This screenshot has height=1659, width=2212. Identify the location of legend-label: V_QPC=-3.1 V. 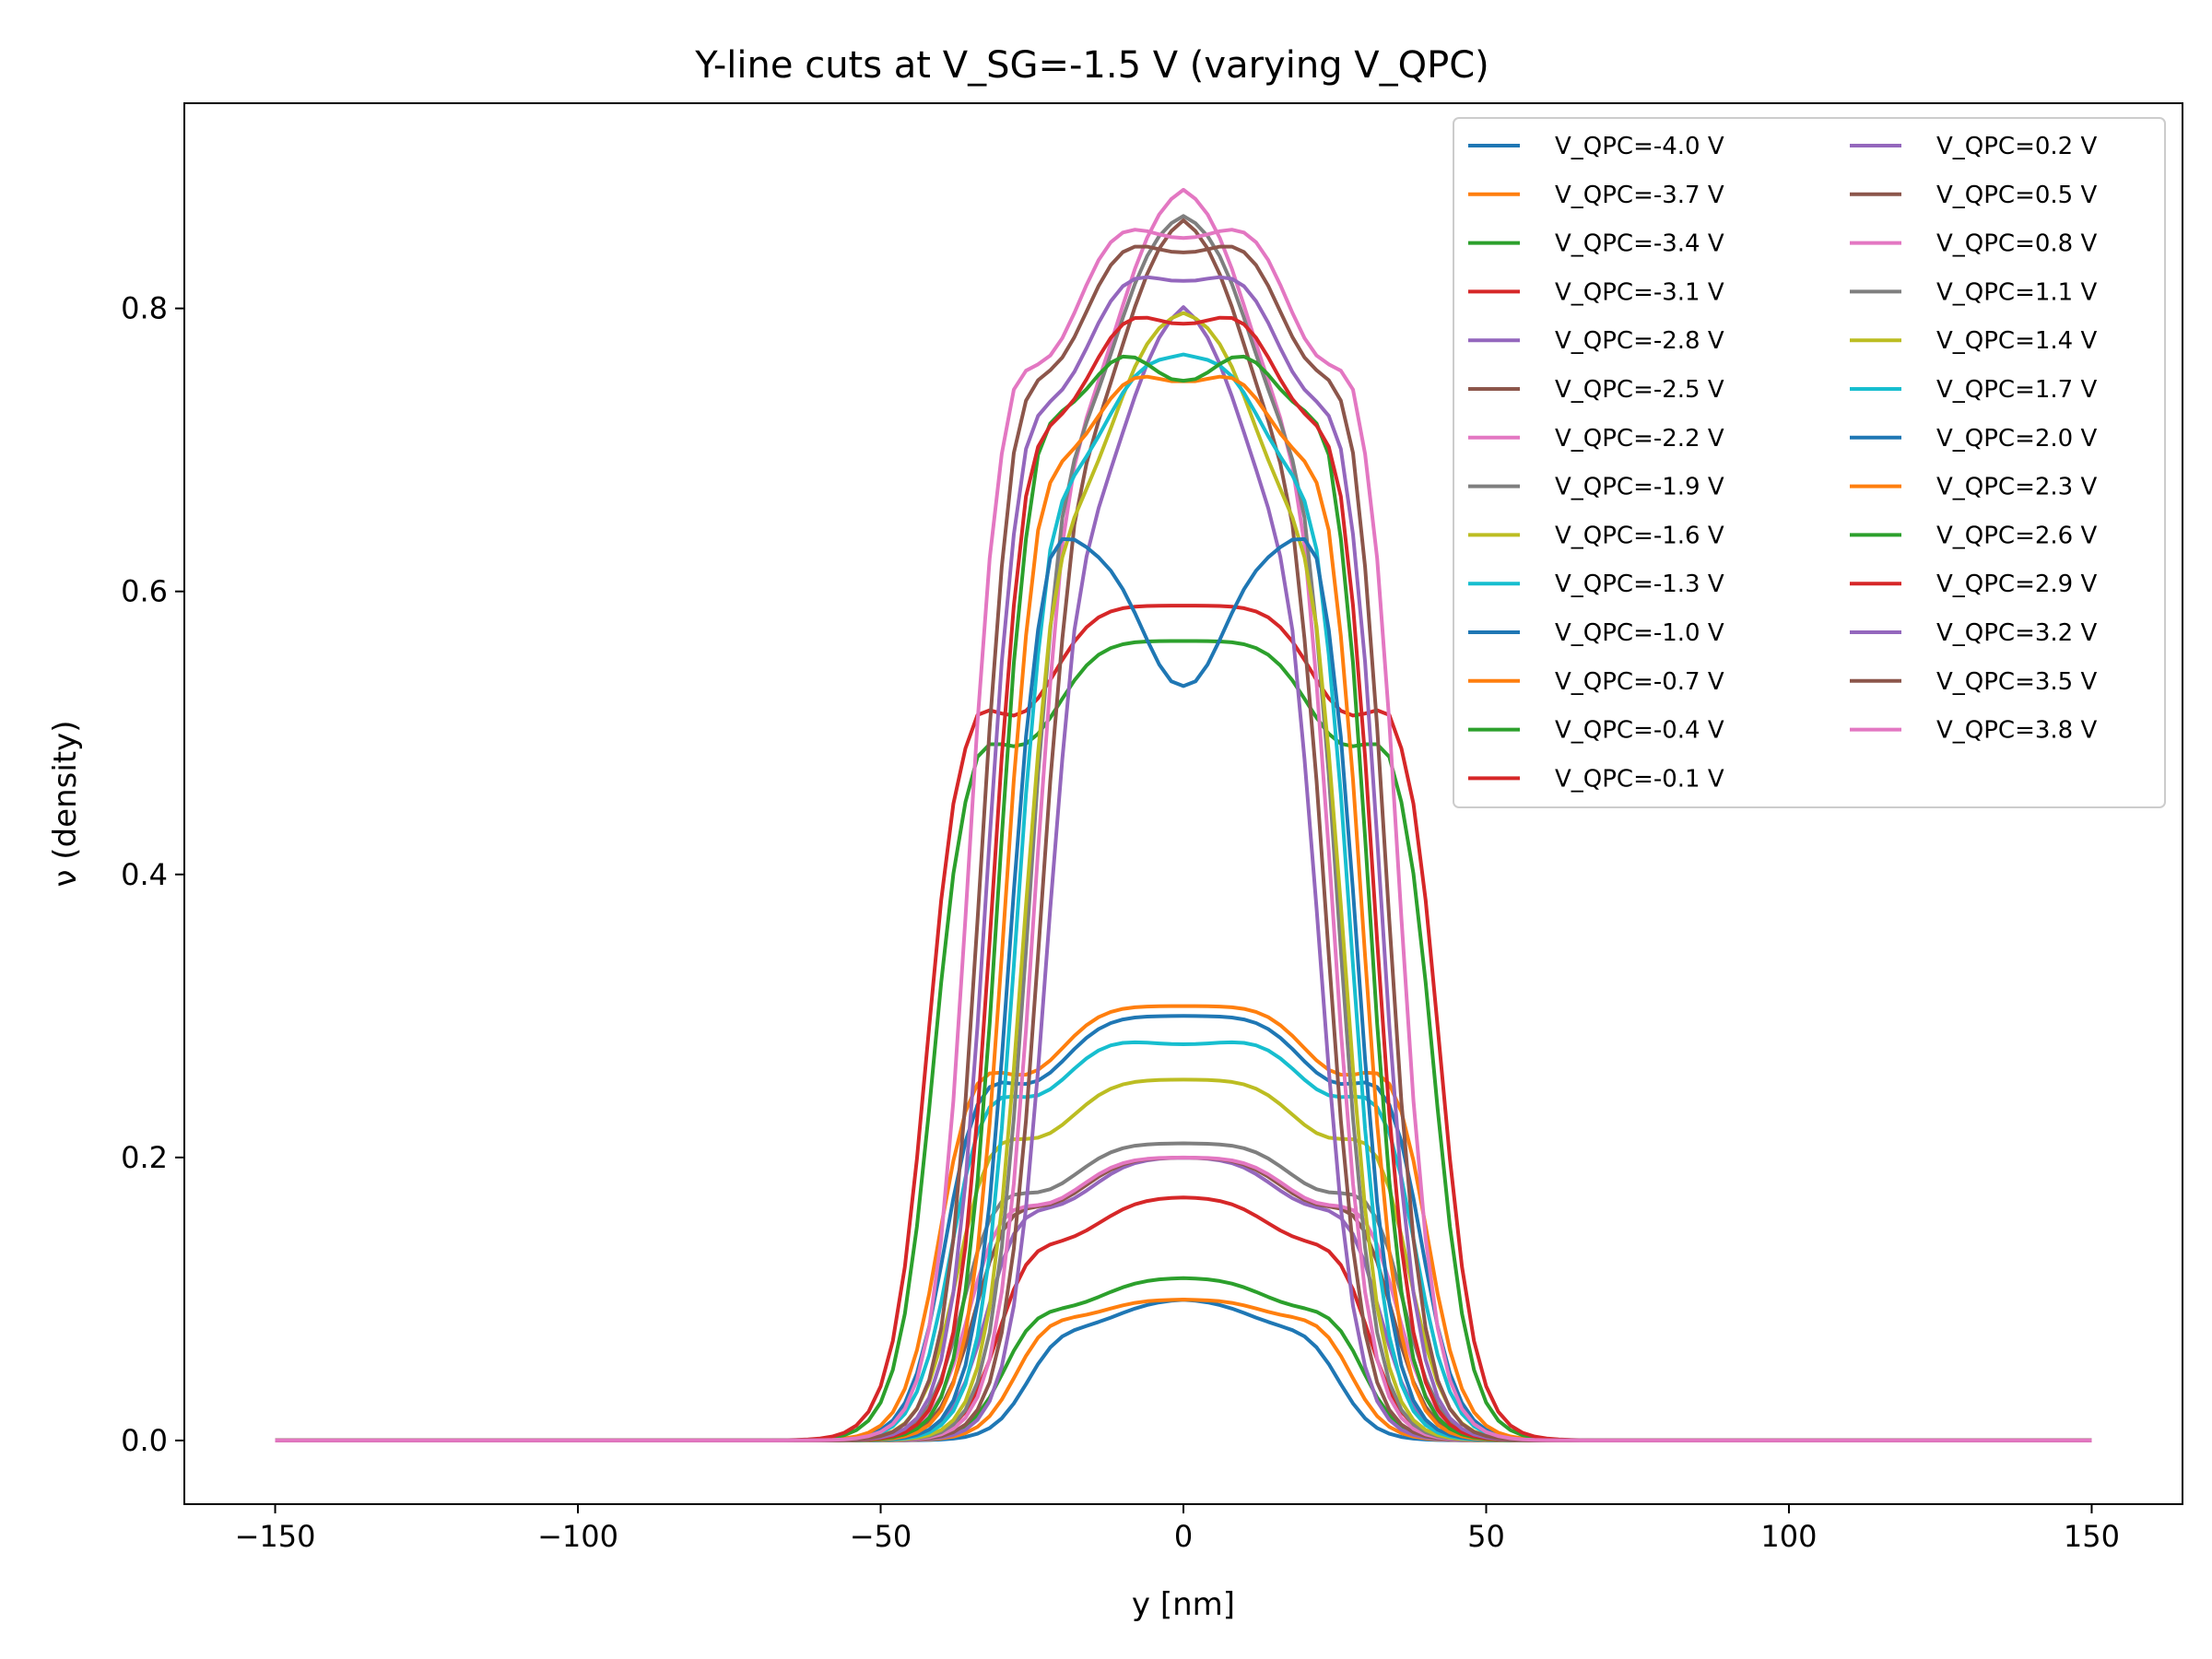
(1639, 292).